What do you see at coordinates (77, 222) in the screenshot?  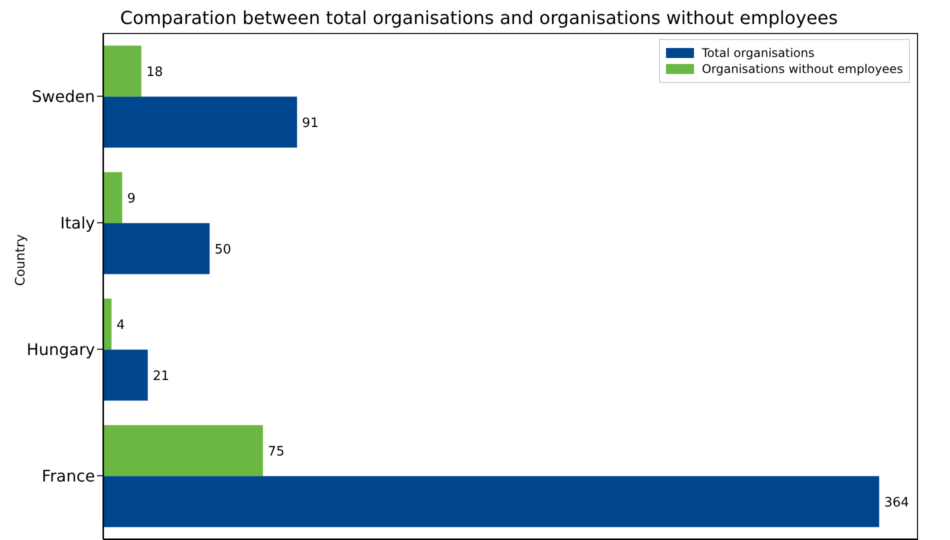 I see `y-tick-label: Italy` at bounding box center [77, 222].